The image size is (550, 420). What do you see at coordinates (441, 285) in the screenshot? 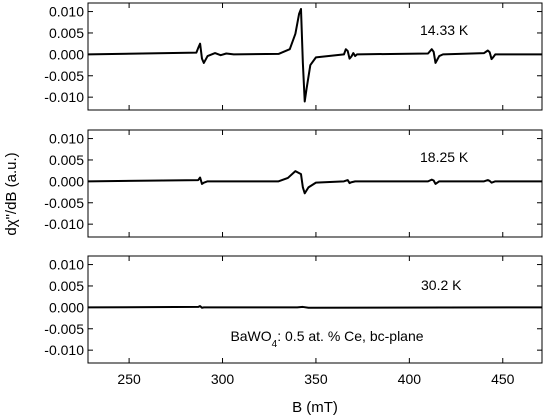
I see `panel-temperature-label: 30.2 K` at bounding box center [441, 285].